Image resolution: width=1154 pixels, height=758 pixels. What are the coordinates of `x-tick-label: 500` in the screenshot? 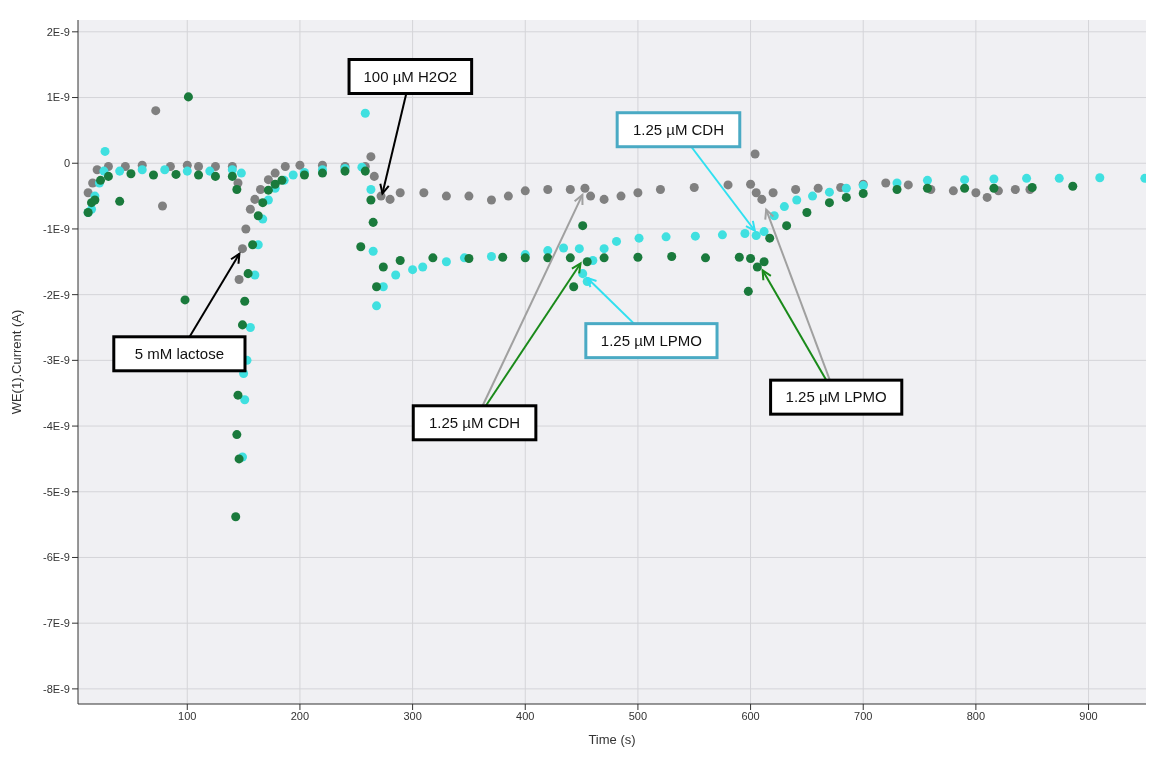 It's located at (638, 715).